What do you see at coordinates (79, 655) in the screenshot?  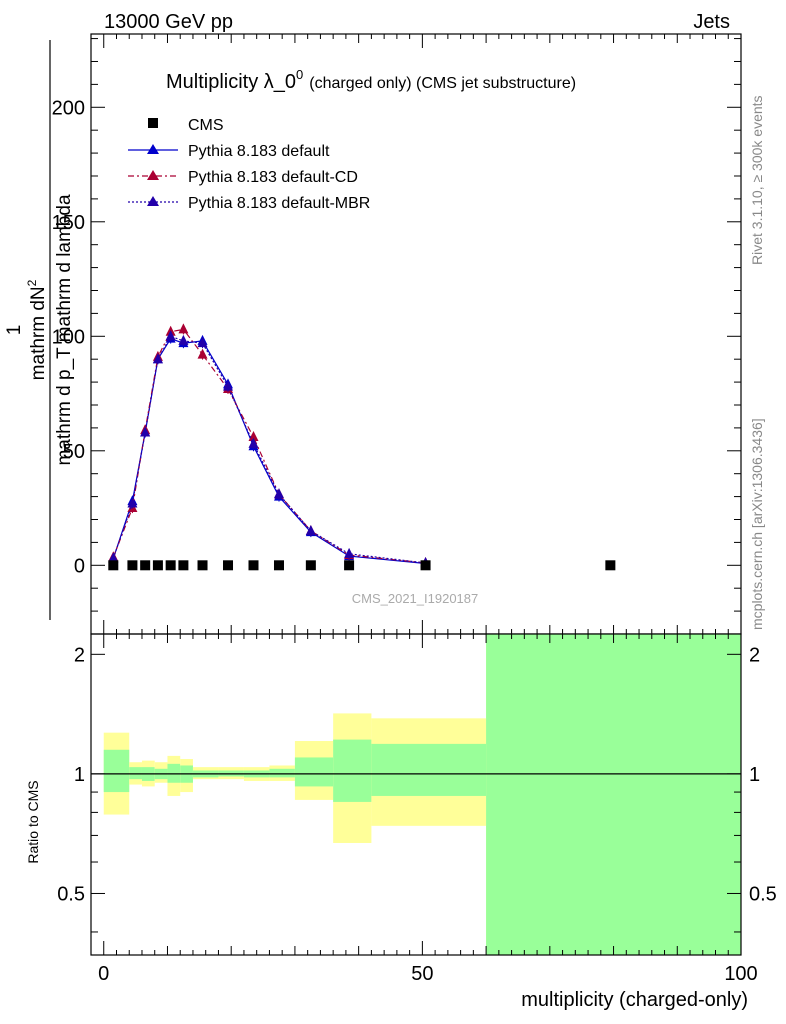 I see `ratio-y-tick-label: 2` at bounding box center [79, 655].